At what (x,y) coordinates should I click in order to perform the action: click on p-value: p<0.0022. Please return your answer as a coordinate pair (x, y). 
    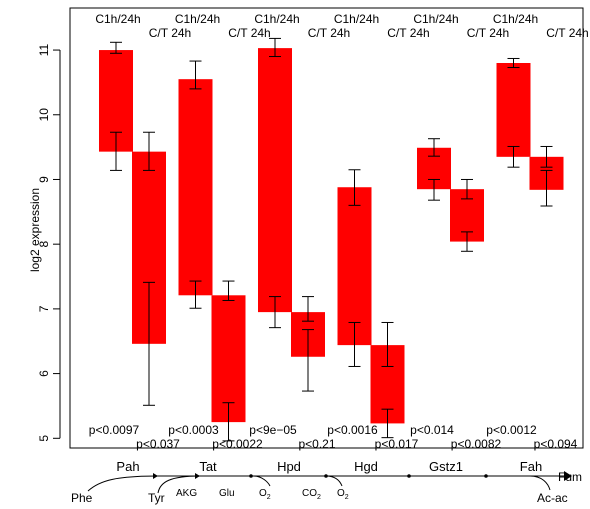
    Looking at the image, I should click on (237, 444).